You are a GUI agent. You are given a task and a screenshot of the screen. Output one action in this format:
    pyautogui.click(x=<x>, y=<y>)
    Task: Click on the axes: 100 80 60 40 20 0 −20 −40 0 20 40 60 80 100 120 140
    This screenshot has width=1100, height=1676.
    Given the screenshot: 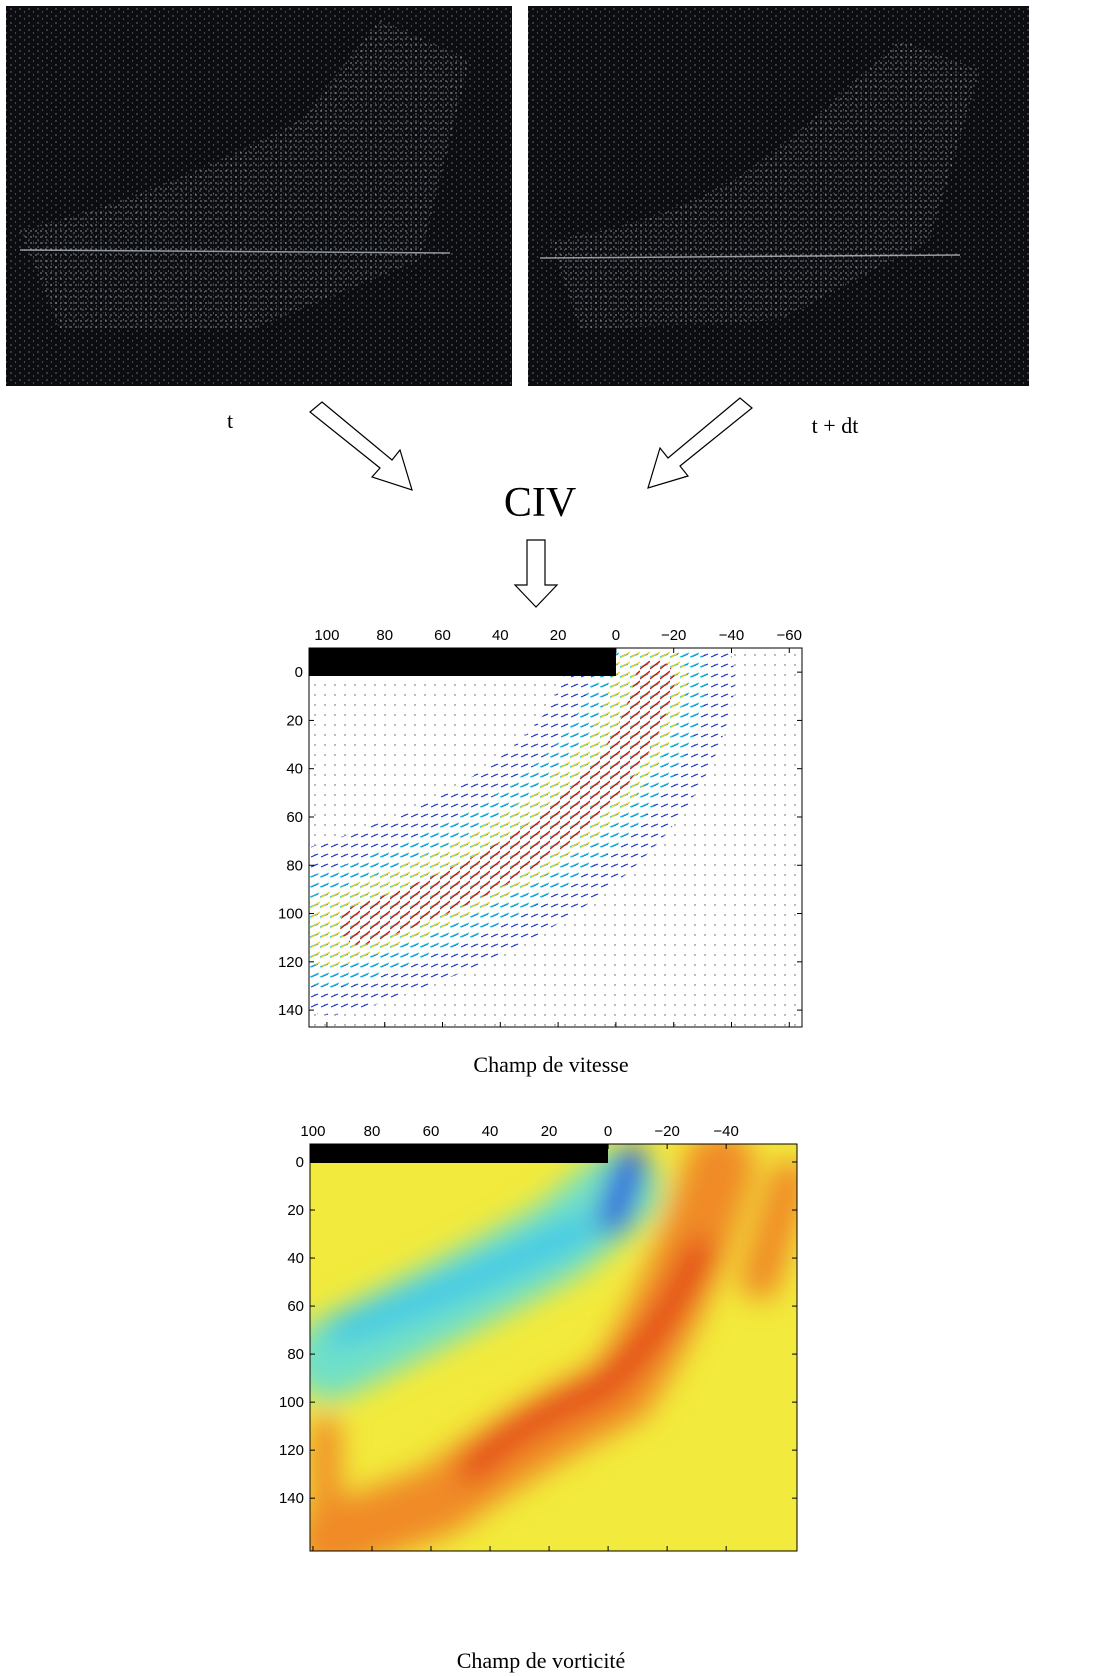 What is the action you would take?
    pyautogui.click(x=538, y=1337)
    